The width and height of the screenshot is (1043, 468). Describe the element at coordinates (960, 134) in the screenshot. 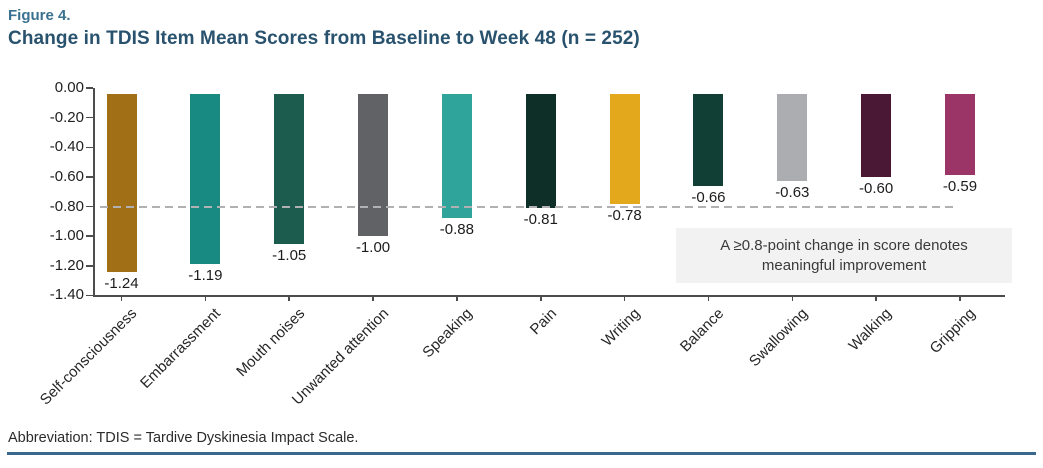

I see `bar-gripping` at that location.